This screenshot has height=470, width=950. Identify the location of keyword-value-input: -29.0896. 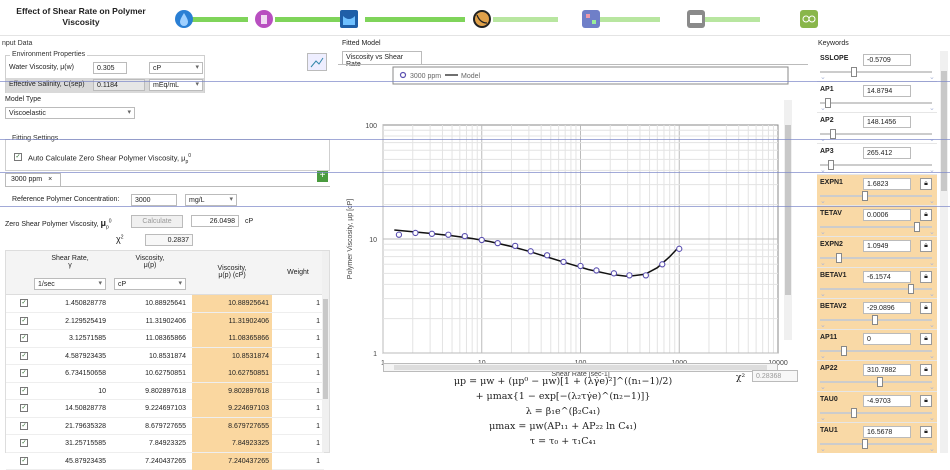
(887, 308).